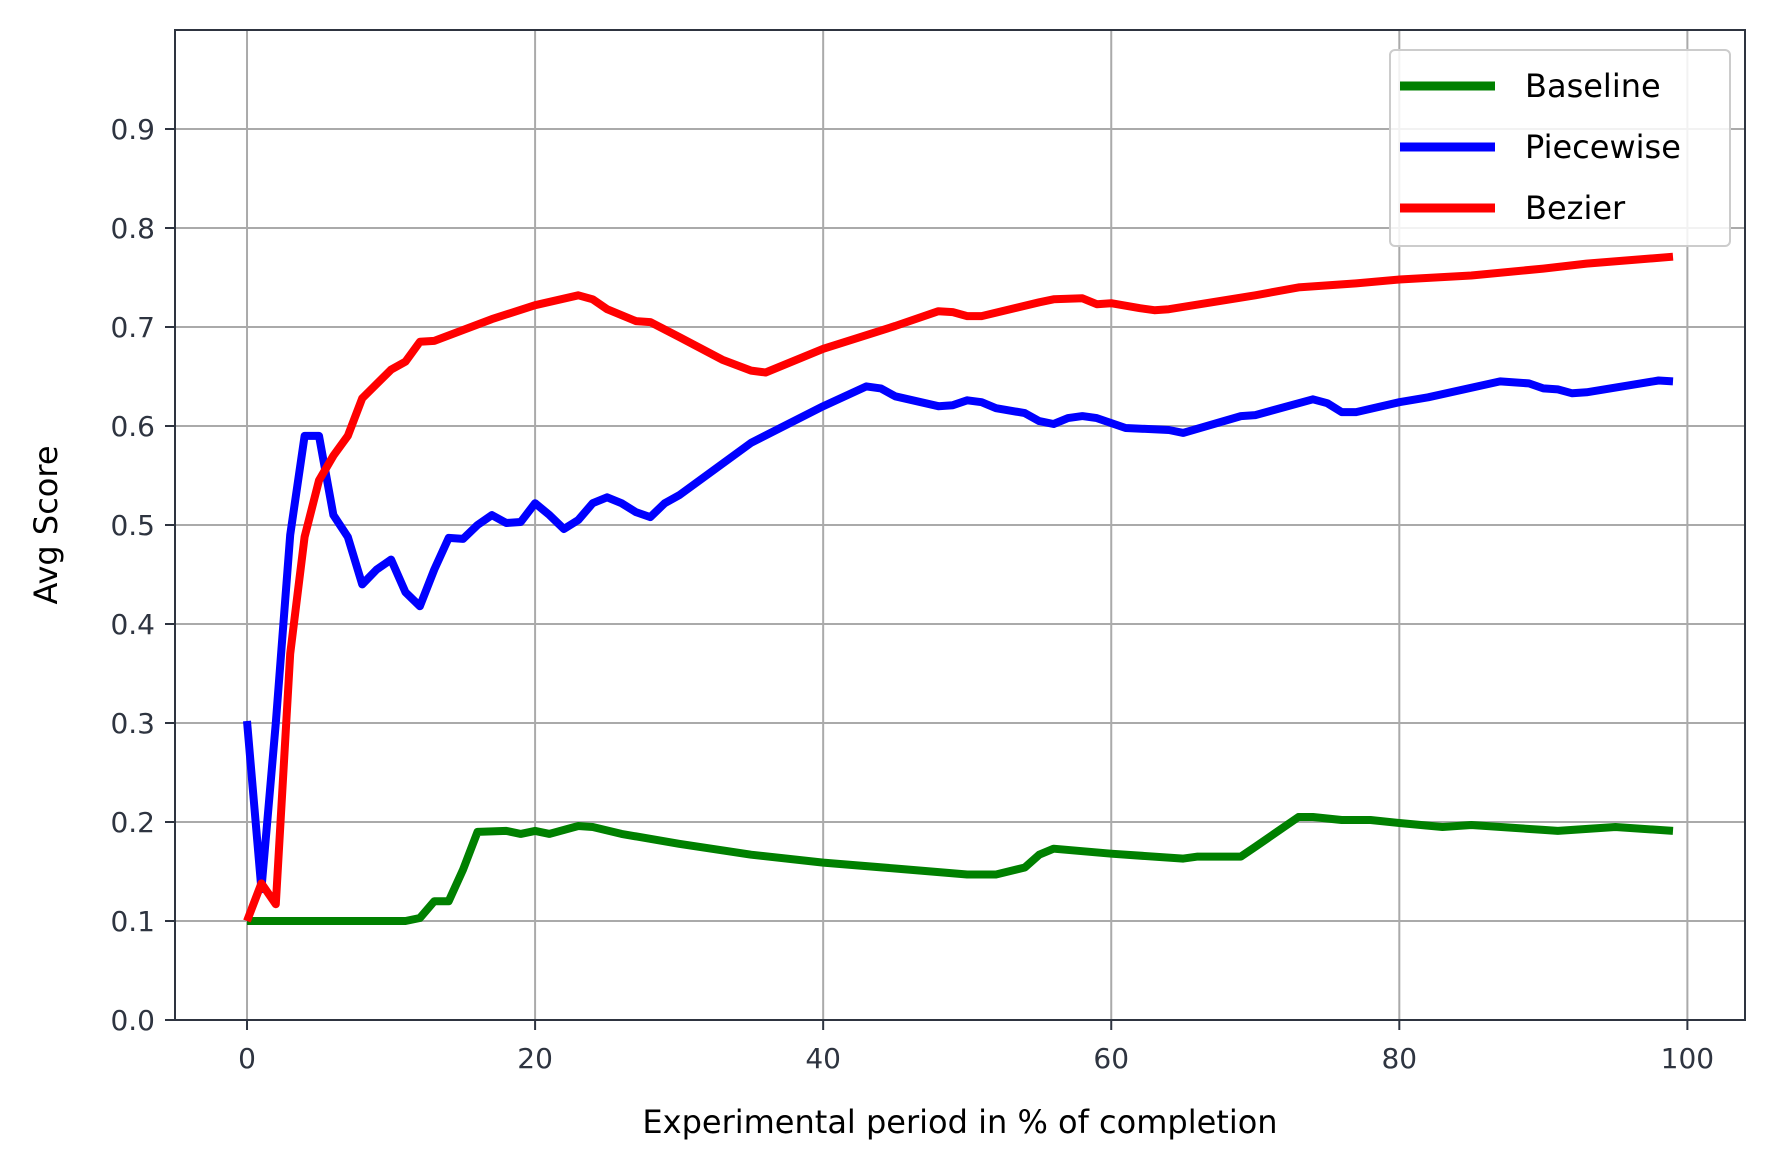 The height and width of the screenshot is (1170, 1770). Describe the element at coordinates (132, 525) in the screenshot. I see `y-tick-label: 0.5` at that location.